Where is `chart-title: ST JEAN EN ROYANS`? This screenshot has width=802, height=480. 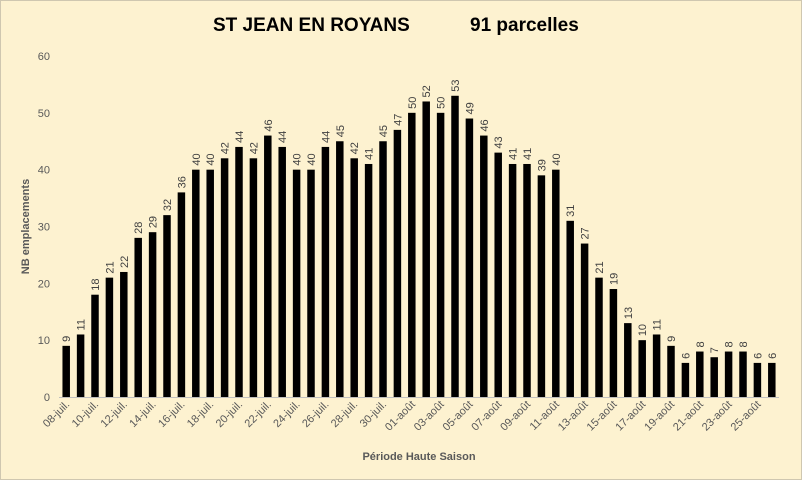 chart-title: ST JEAN EN ROYANS is located at coordinates (311, 25).